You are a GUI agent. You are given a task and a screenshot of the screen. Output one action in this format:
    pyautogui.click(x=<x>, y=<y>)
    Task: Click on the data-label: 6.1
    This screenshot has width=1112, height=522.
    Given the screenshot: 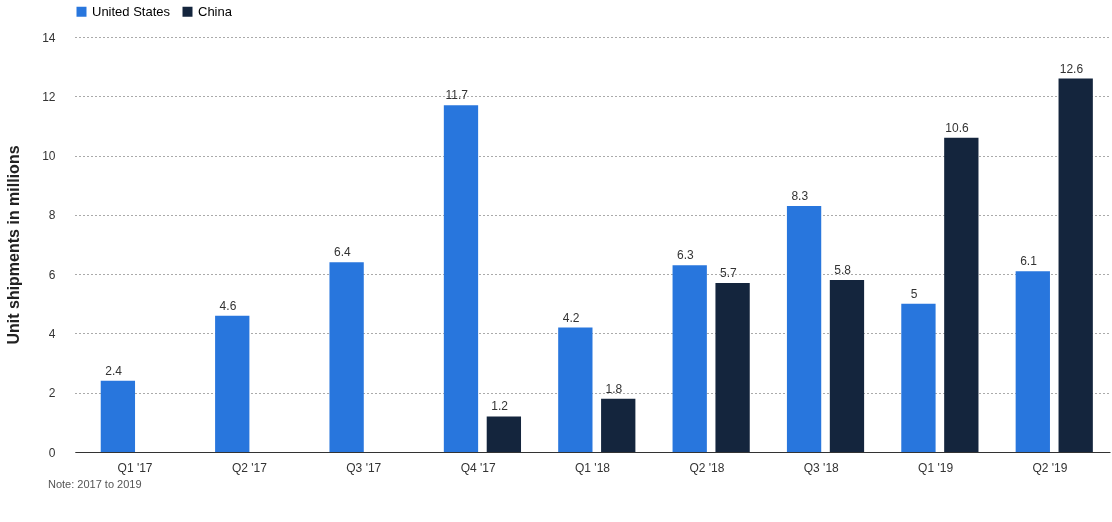 What is the action you would take?
    pyautogui.click(x=1029, y=261)
    